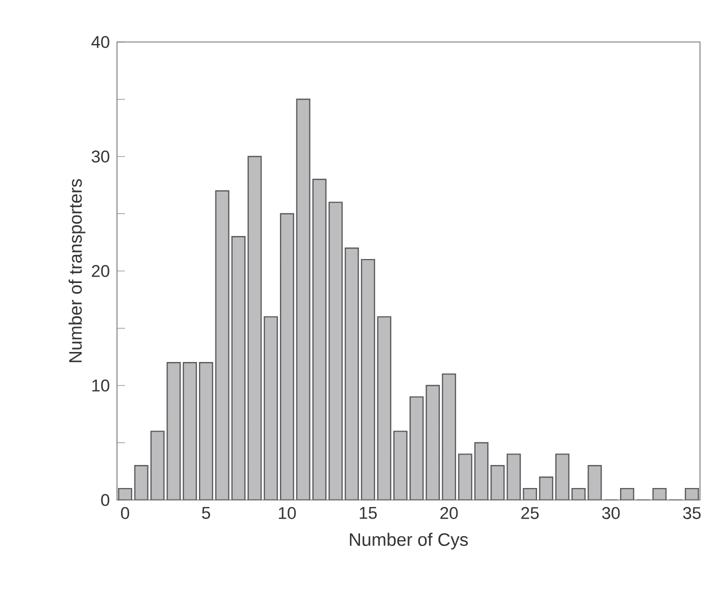 The height and width of the screenshot is (599, 719). I want to click on x-tick-label: 15, so click(368, 513).